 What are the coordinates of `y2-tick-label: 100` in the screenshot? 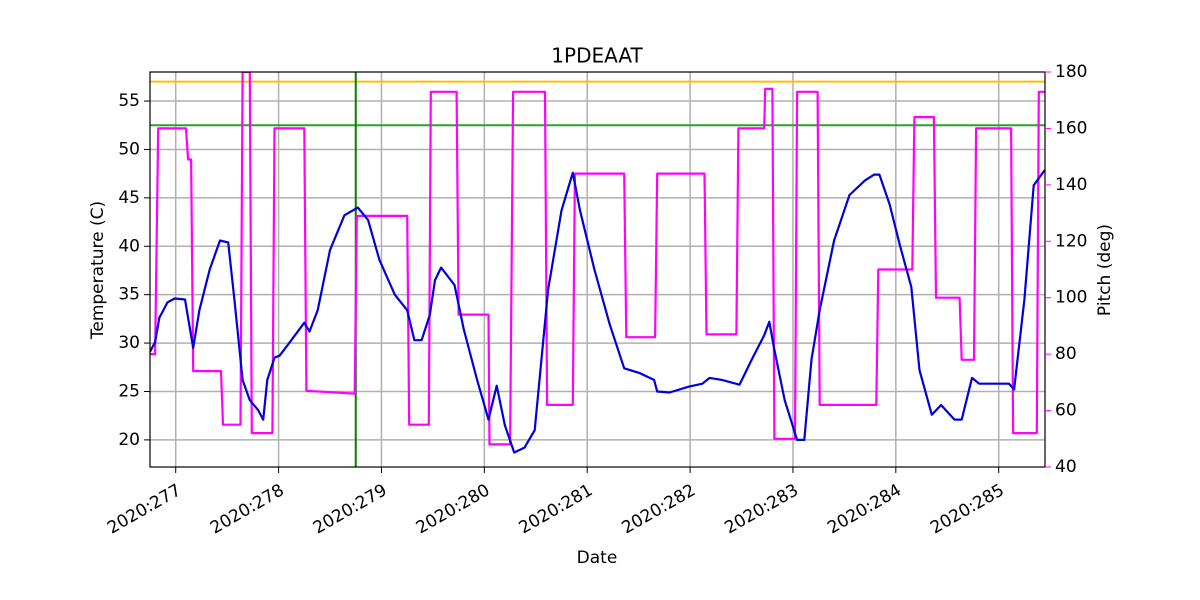 It's located at (1071, 298).